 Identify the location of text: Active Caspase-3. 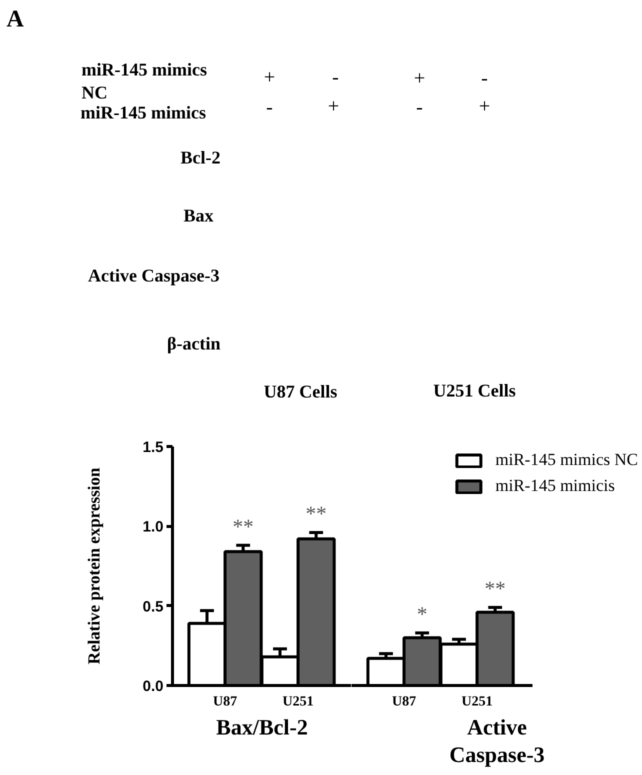
(154, 276).